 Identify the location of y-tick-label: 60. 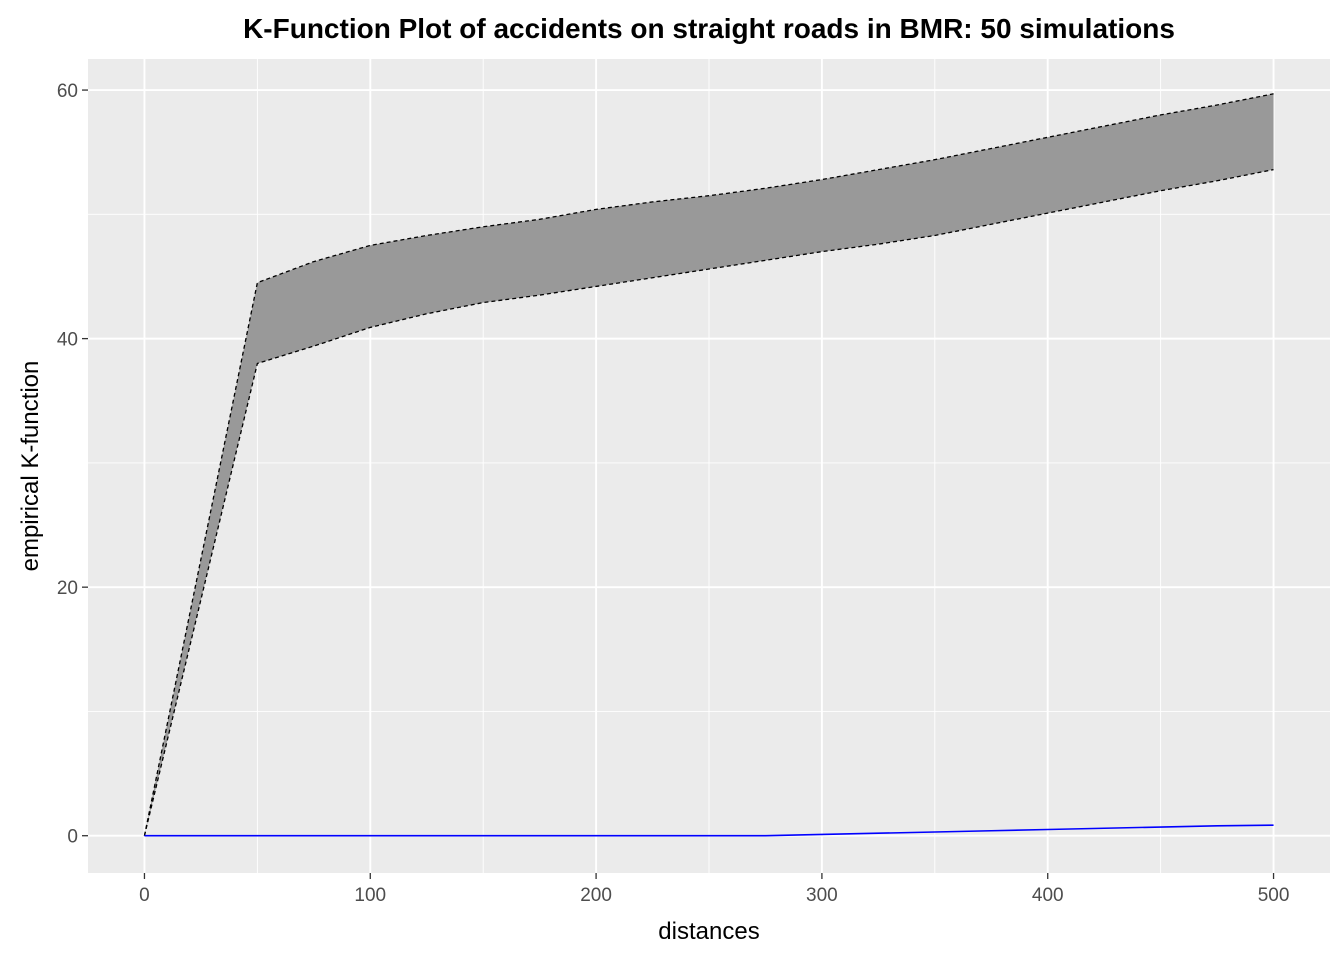
(67, 91).